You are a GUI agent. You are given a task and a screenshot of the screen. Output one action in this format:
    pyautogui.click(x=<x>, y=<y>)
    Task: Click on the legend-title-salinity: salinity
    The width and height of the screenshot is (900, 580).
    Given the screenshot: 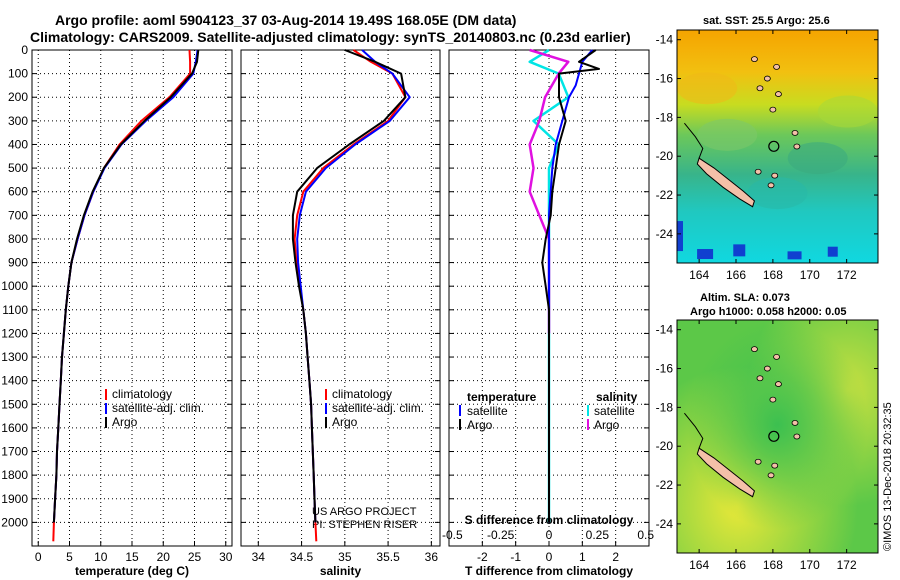 What is the action you would take?
    pyautogui.click(x=617, y=397)
    